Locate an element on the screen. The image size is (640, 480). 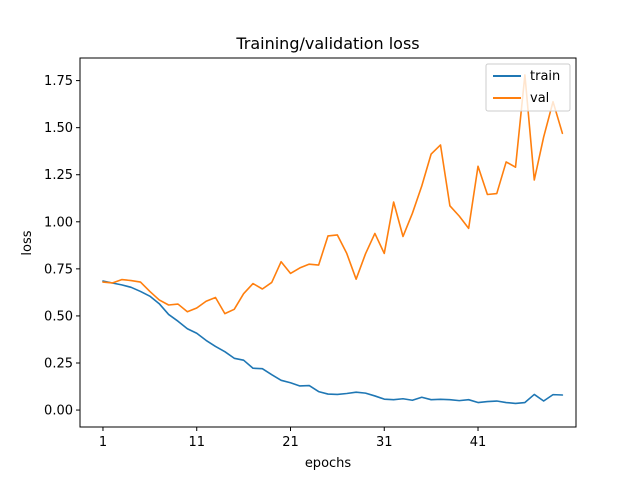
y-tick-label: 0.25 is located at coordinates (58, 363).